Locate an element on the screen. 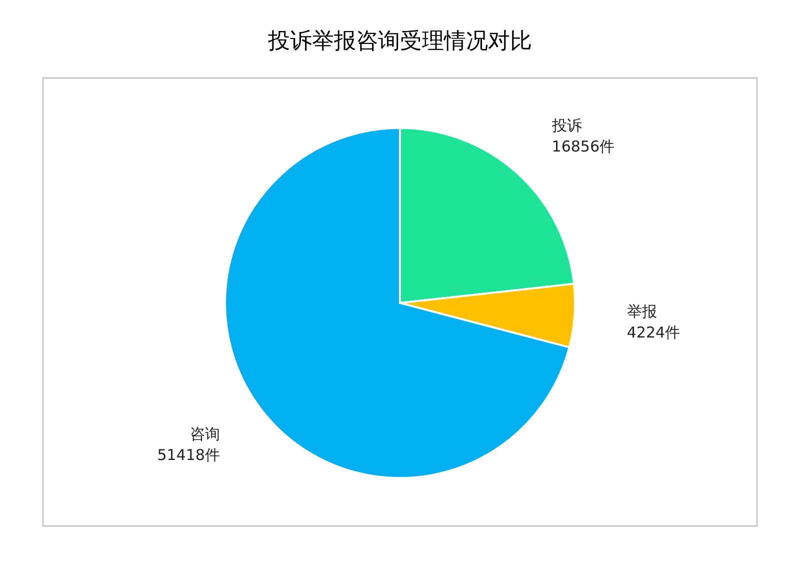 The height and width of the screenshot is (571, 800). chart-title: 投诉举报咨询受理情况对比 is located at coordinates (399, 41).